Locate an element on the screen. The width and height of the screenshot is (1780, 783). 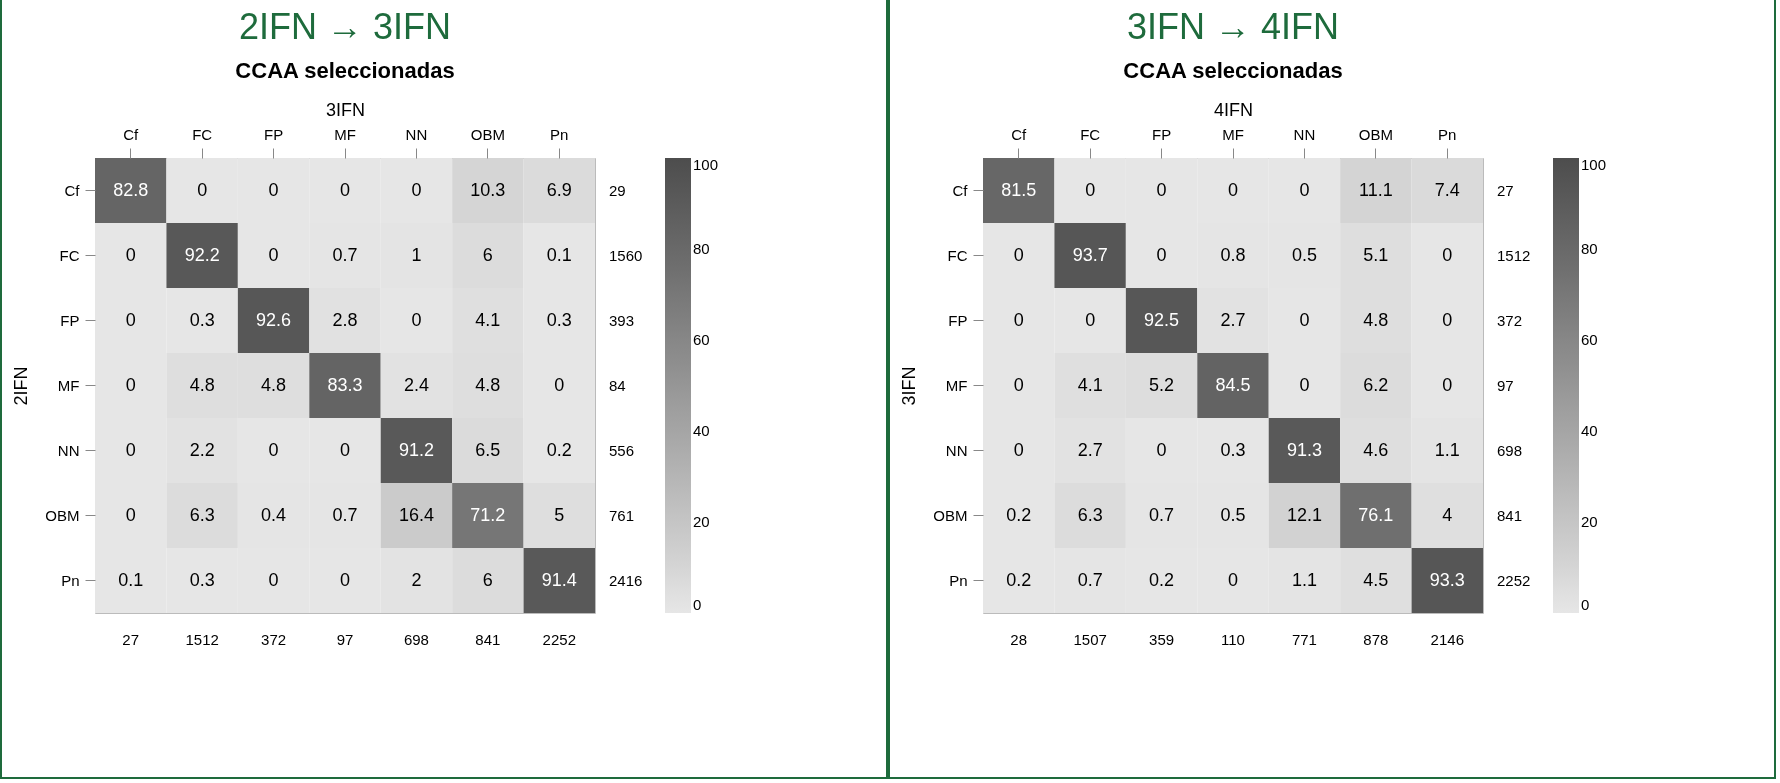
y-tick-label: FC is located at coordinates (957, 255).